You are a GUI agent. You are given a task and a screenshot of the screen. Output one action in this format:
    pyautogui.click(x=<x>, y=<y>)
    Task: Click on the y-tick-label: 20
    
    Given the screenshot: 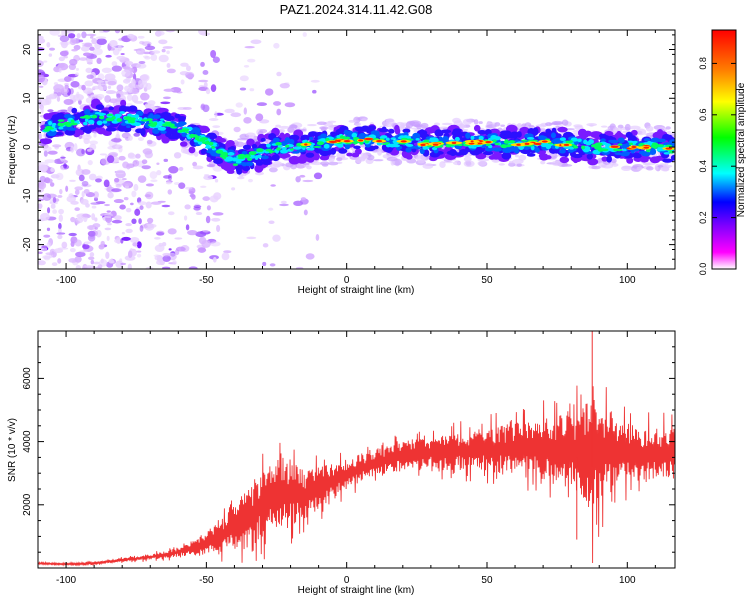 What is the action you would take?
    pyautogui.click(x=27, y=50)
    